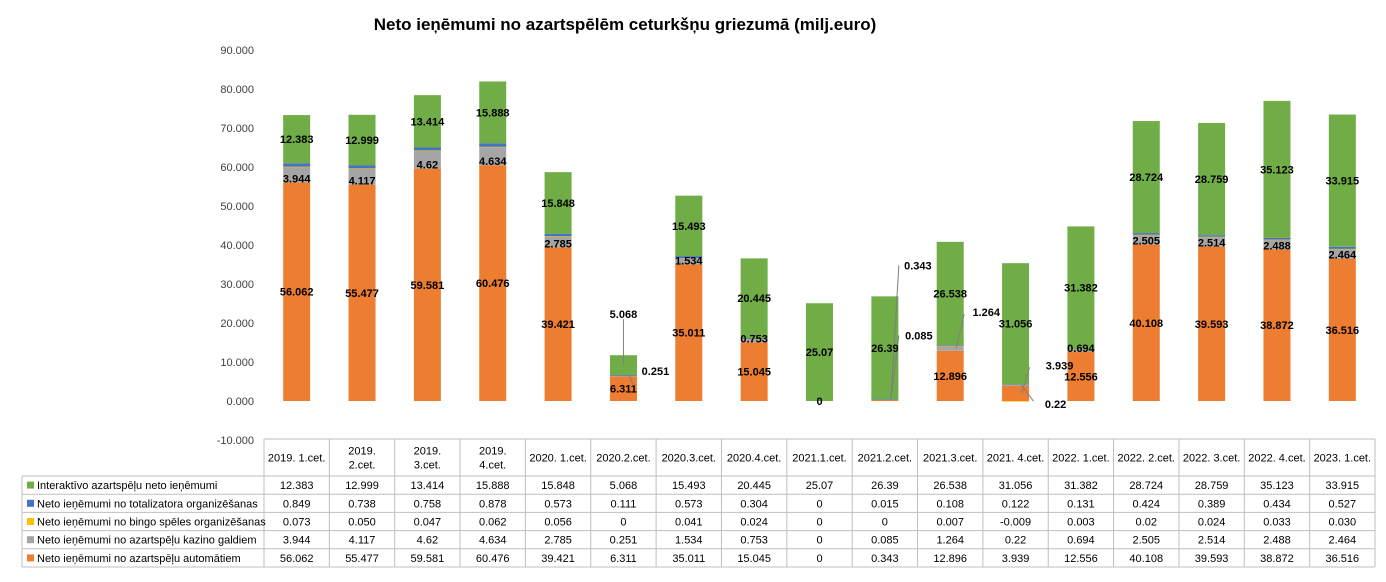 This screenshot has width=1386, height=582. I want to click on y-tick-label: 40.000, so click(237, 246).